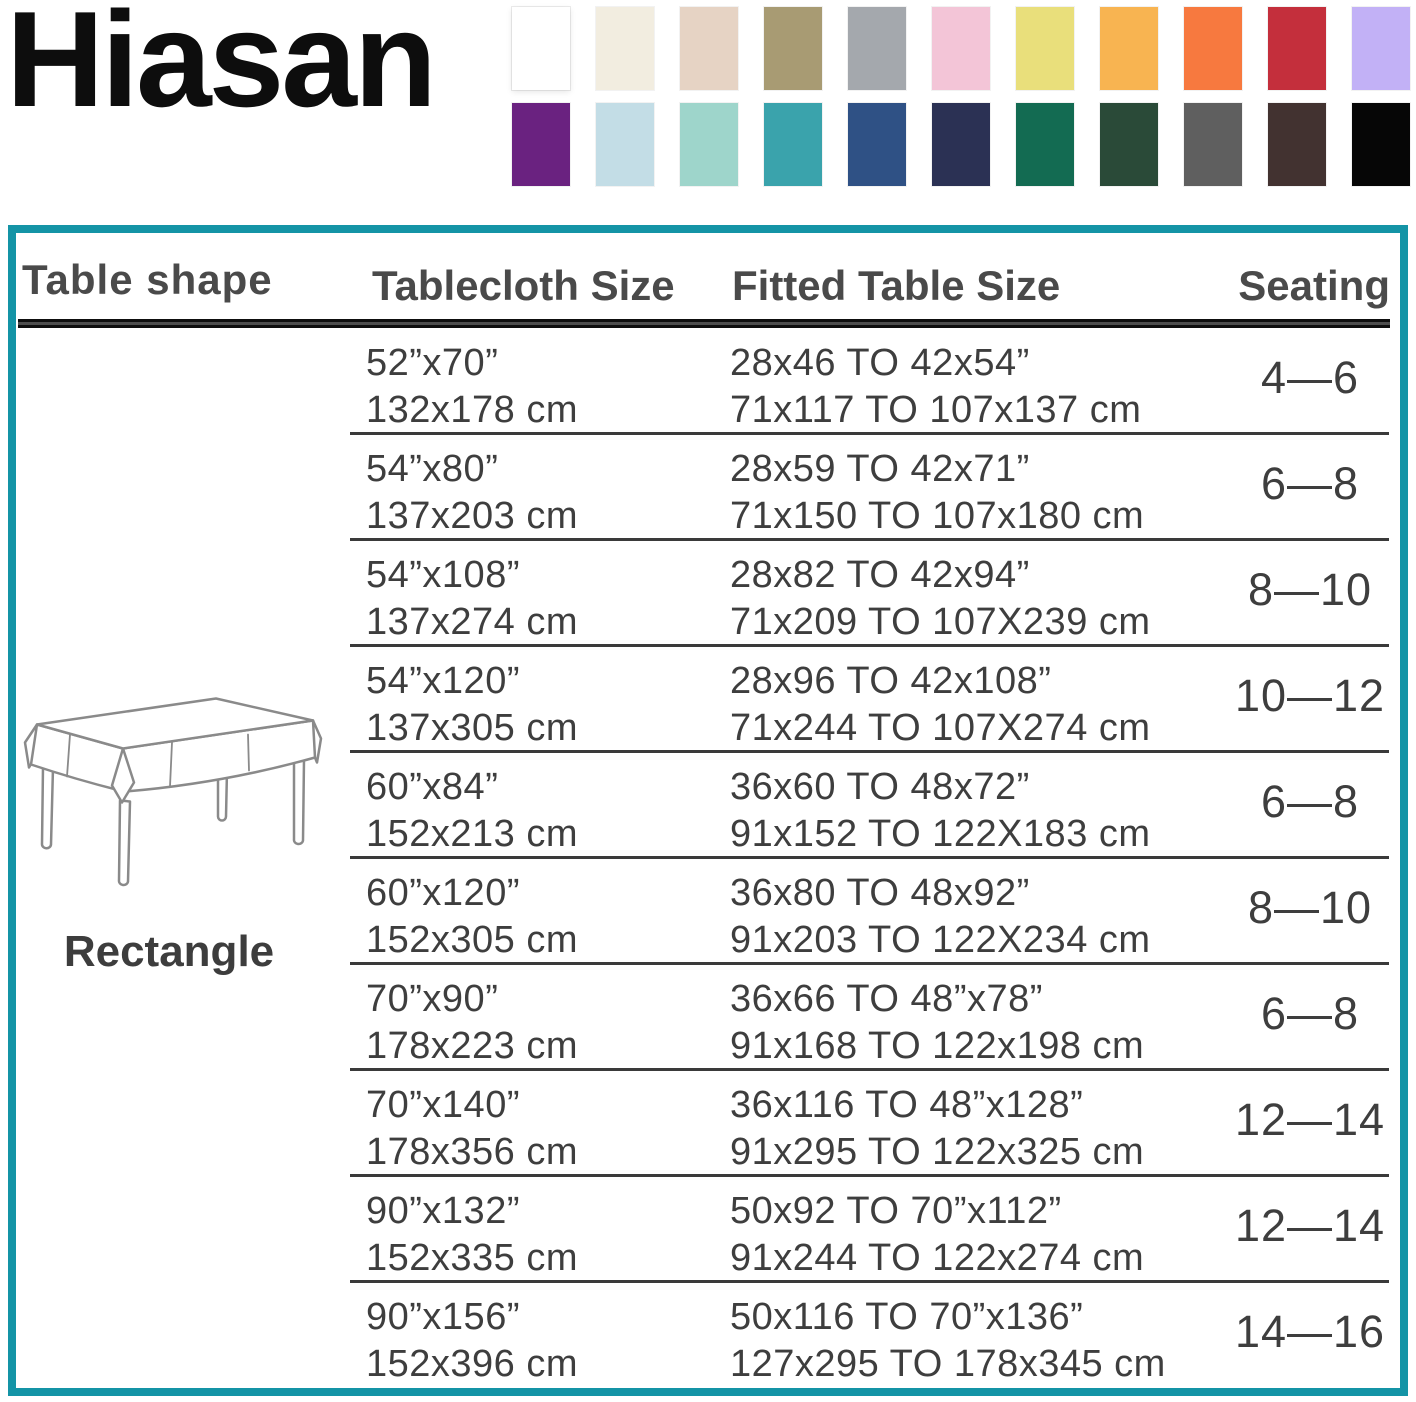  I want to click on fitted-size-inches: 50x92 TO 70”x112”, so click(896, 1211).